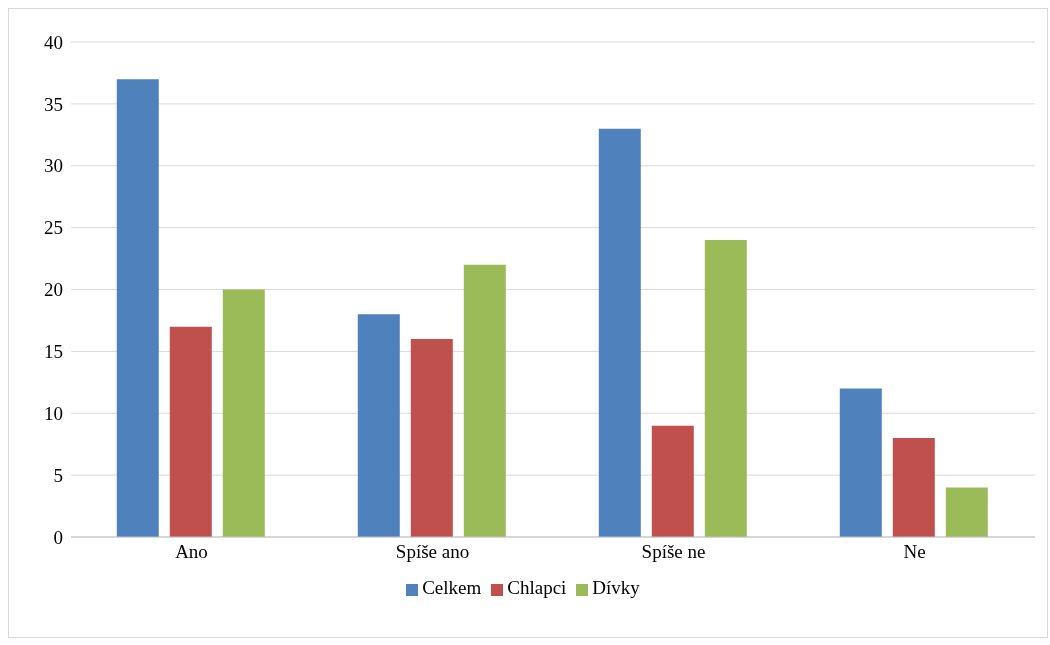 The image size is (1050, 645). Describe the element at coordinates (53, 104) in the screenshot. I see `y-tick-label: 35` at that location.